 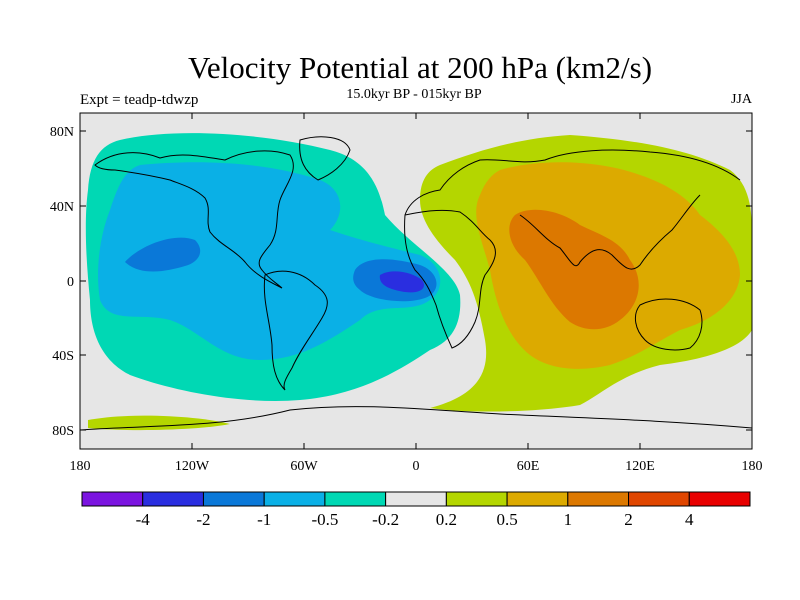 What do you see at coordinates (325, 158) in the screenshot?
I see `greenland-coast` at bounding box center [325, 158].